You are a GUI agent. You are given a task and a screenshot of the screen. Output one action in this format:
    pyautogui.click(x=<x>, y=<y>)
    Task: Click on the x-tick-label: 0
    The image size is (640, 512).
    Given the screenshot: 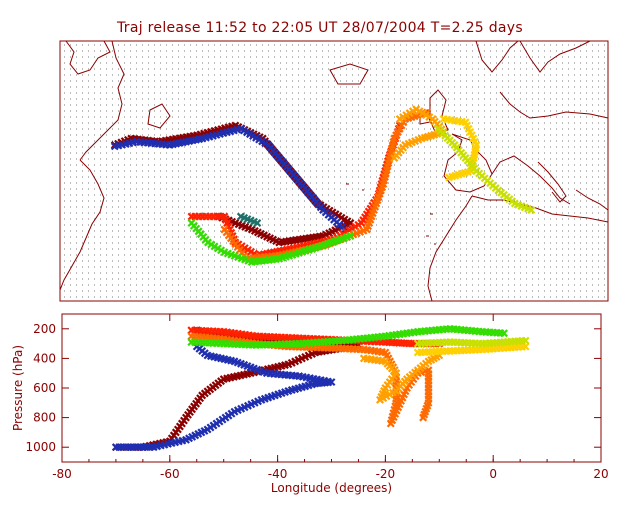 What is the action you would take?
    pyautogui.click(x=493, y=474)
    